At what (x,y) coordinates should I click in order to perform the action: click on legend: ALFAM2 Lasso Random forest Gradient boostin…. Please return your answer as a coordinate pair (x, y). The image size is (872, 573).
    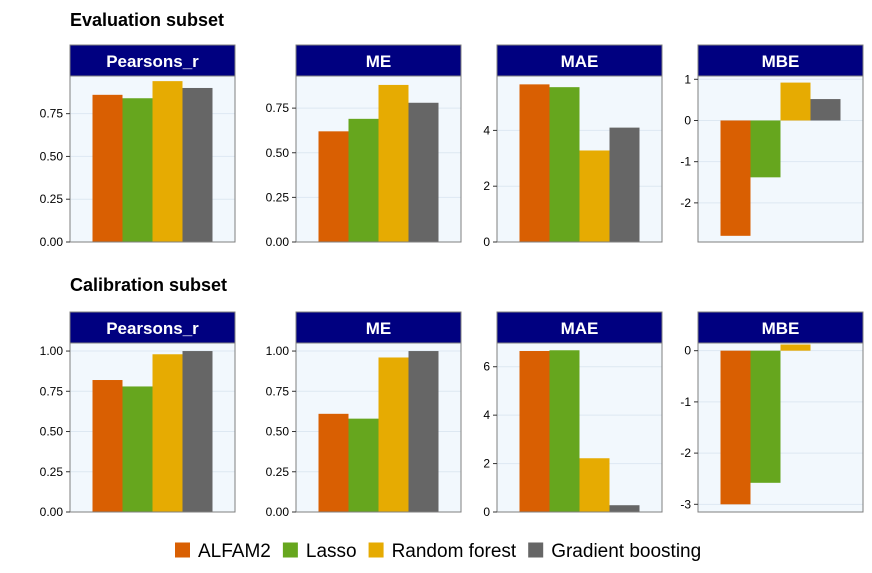
    Looking at the image, I should click on (438, 551).